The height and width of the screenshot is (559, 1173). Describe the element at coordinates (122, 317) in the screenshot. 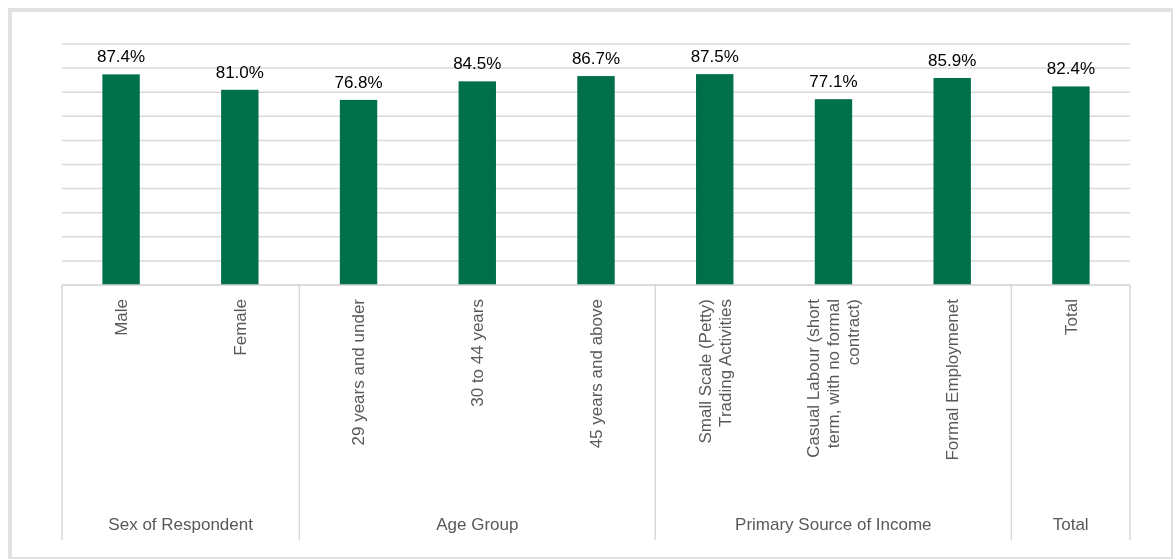

I see `x-tick-label: Male` at that location.